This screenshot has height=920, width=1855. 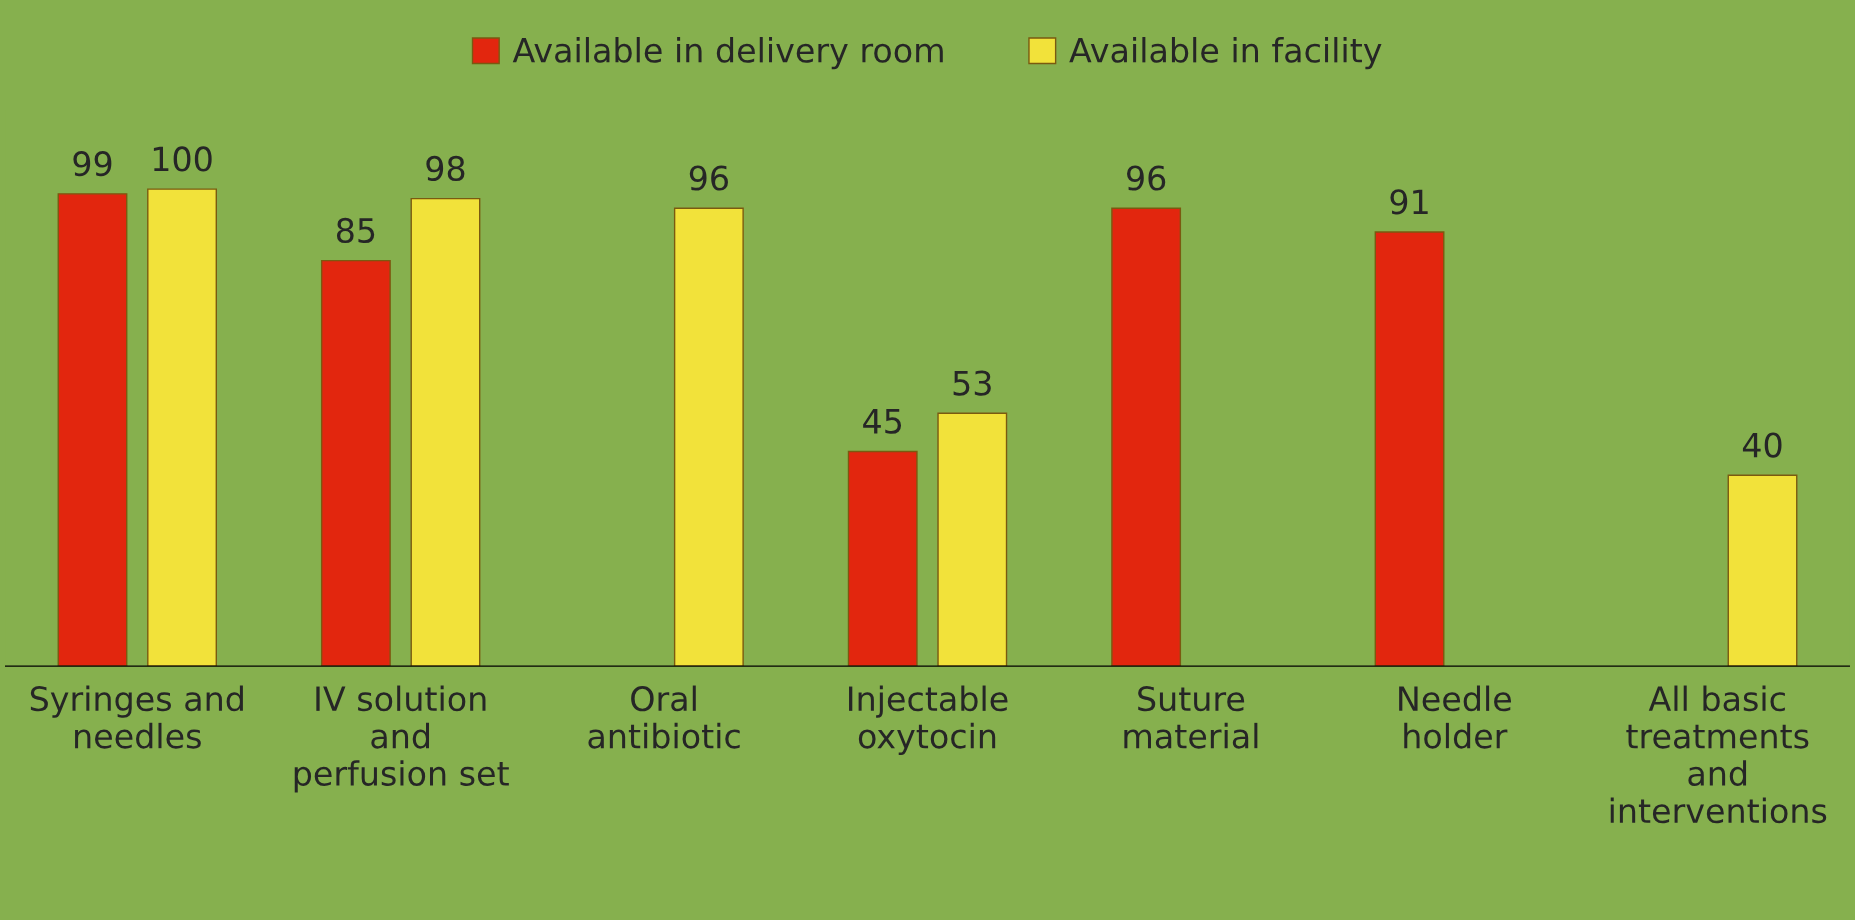 I want to click on x-tick-label: Oral antibiotic, so click(x=664, y=717).